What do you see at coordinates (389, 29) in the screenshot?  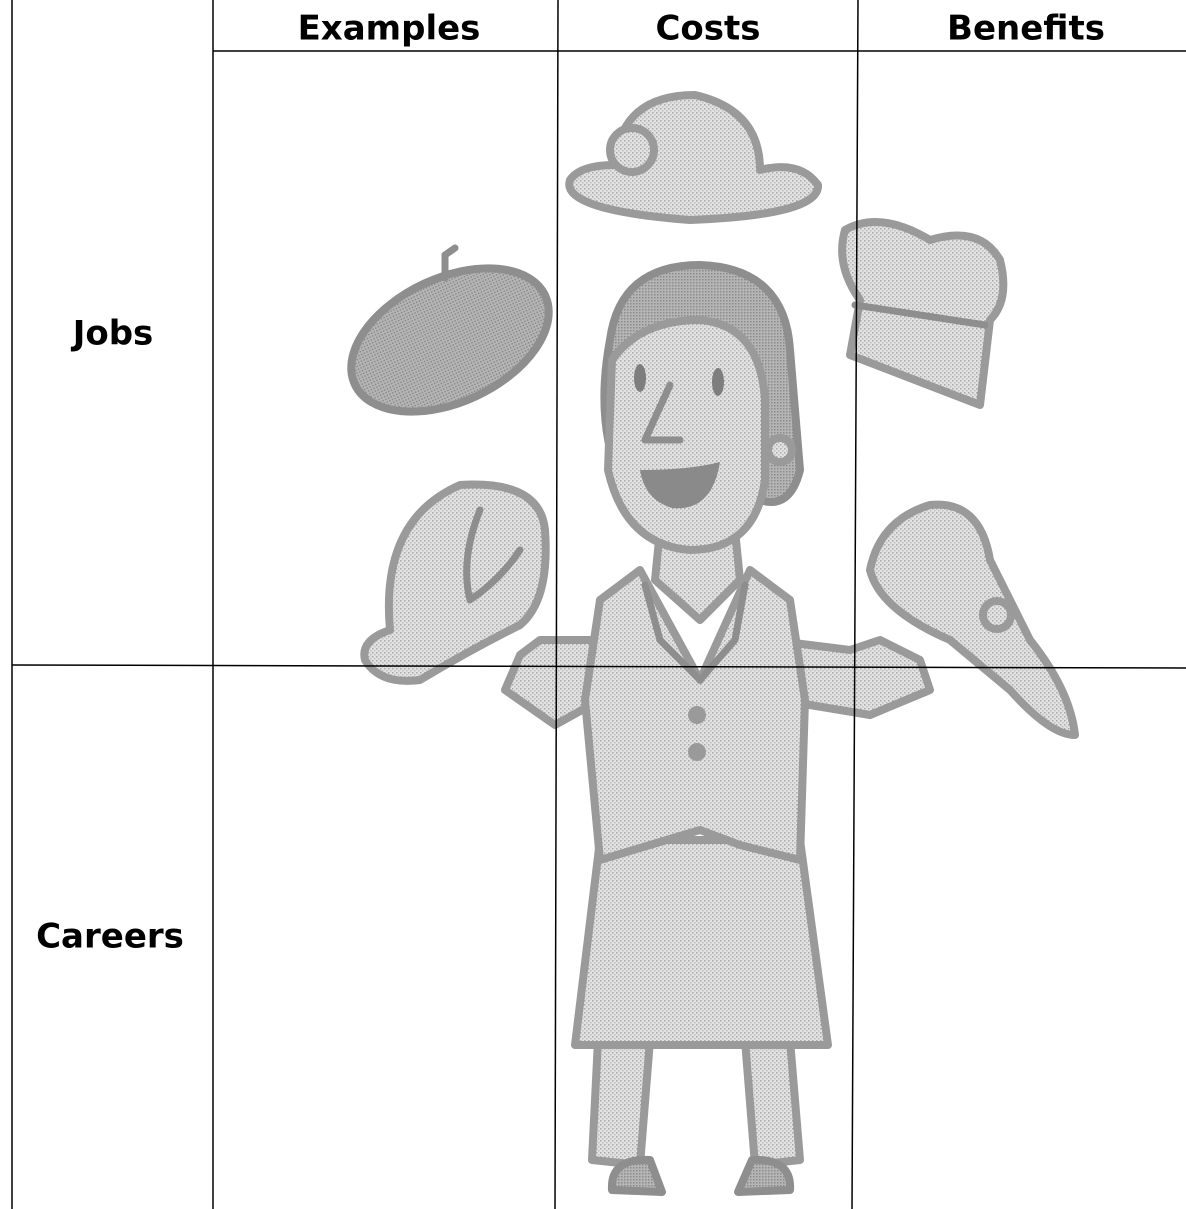 I see `column-header: Examples` at bounding box center [389, 29].